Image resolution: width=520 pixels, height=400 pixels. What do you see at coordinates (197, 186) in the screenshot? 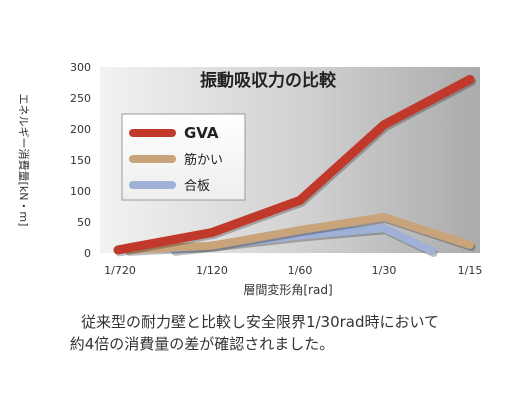
I see `legend-label: 合板` at bounding box center [197, 186].